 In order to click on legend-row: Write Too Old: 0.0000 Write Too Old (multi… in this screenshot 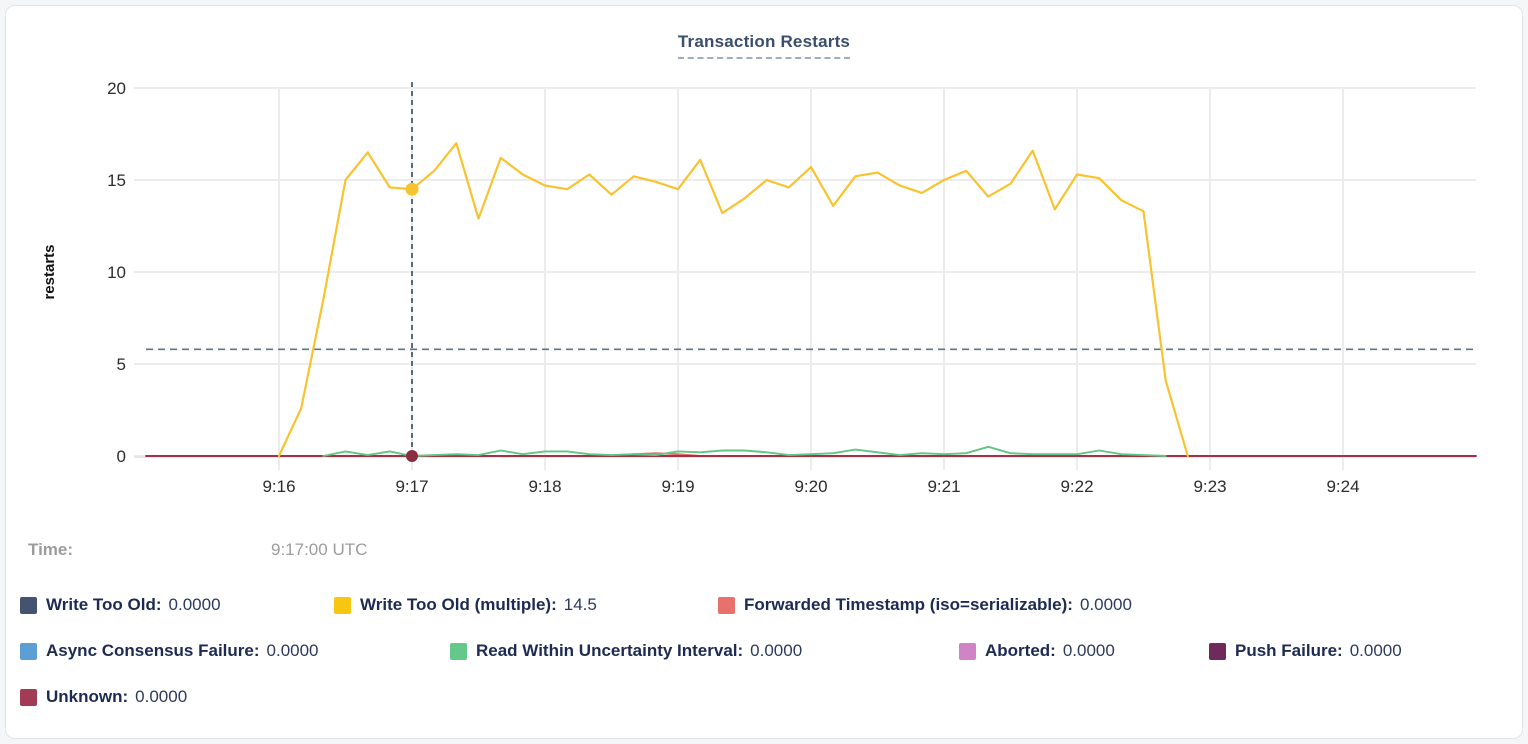, I will do `click(764, 608)`.